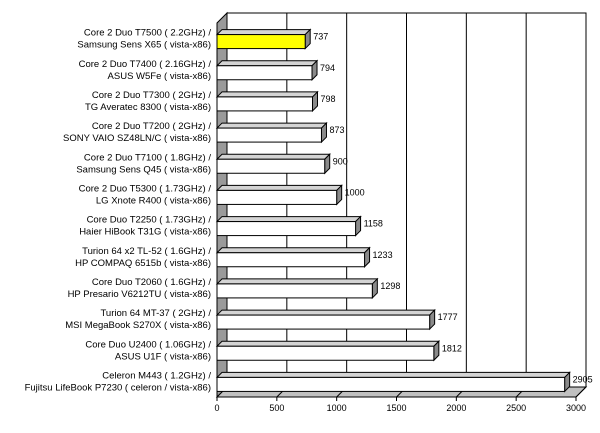  I want to click on bar-value-label: 798, so click(327, 99).